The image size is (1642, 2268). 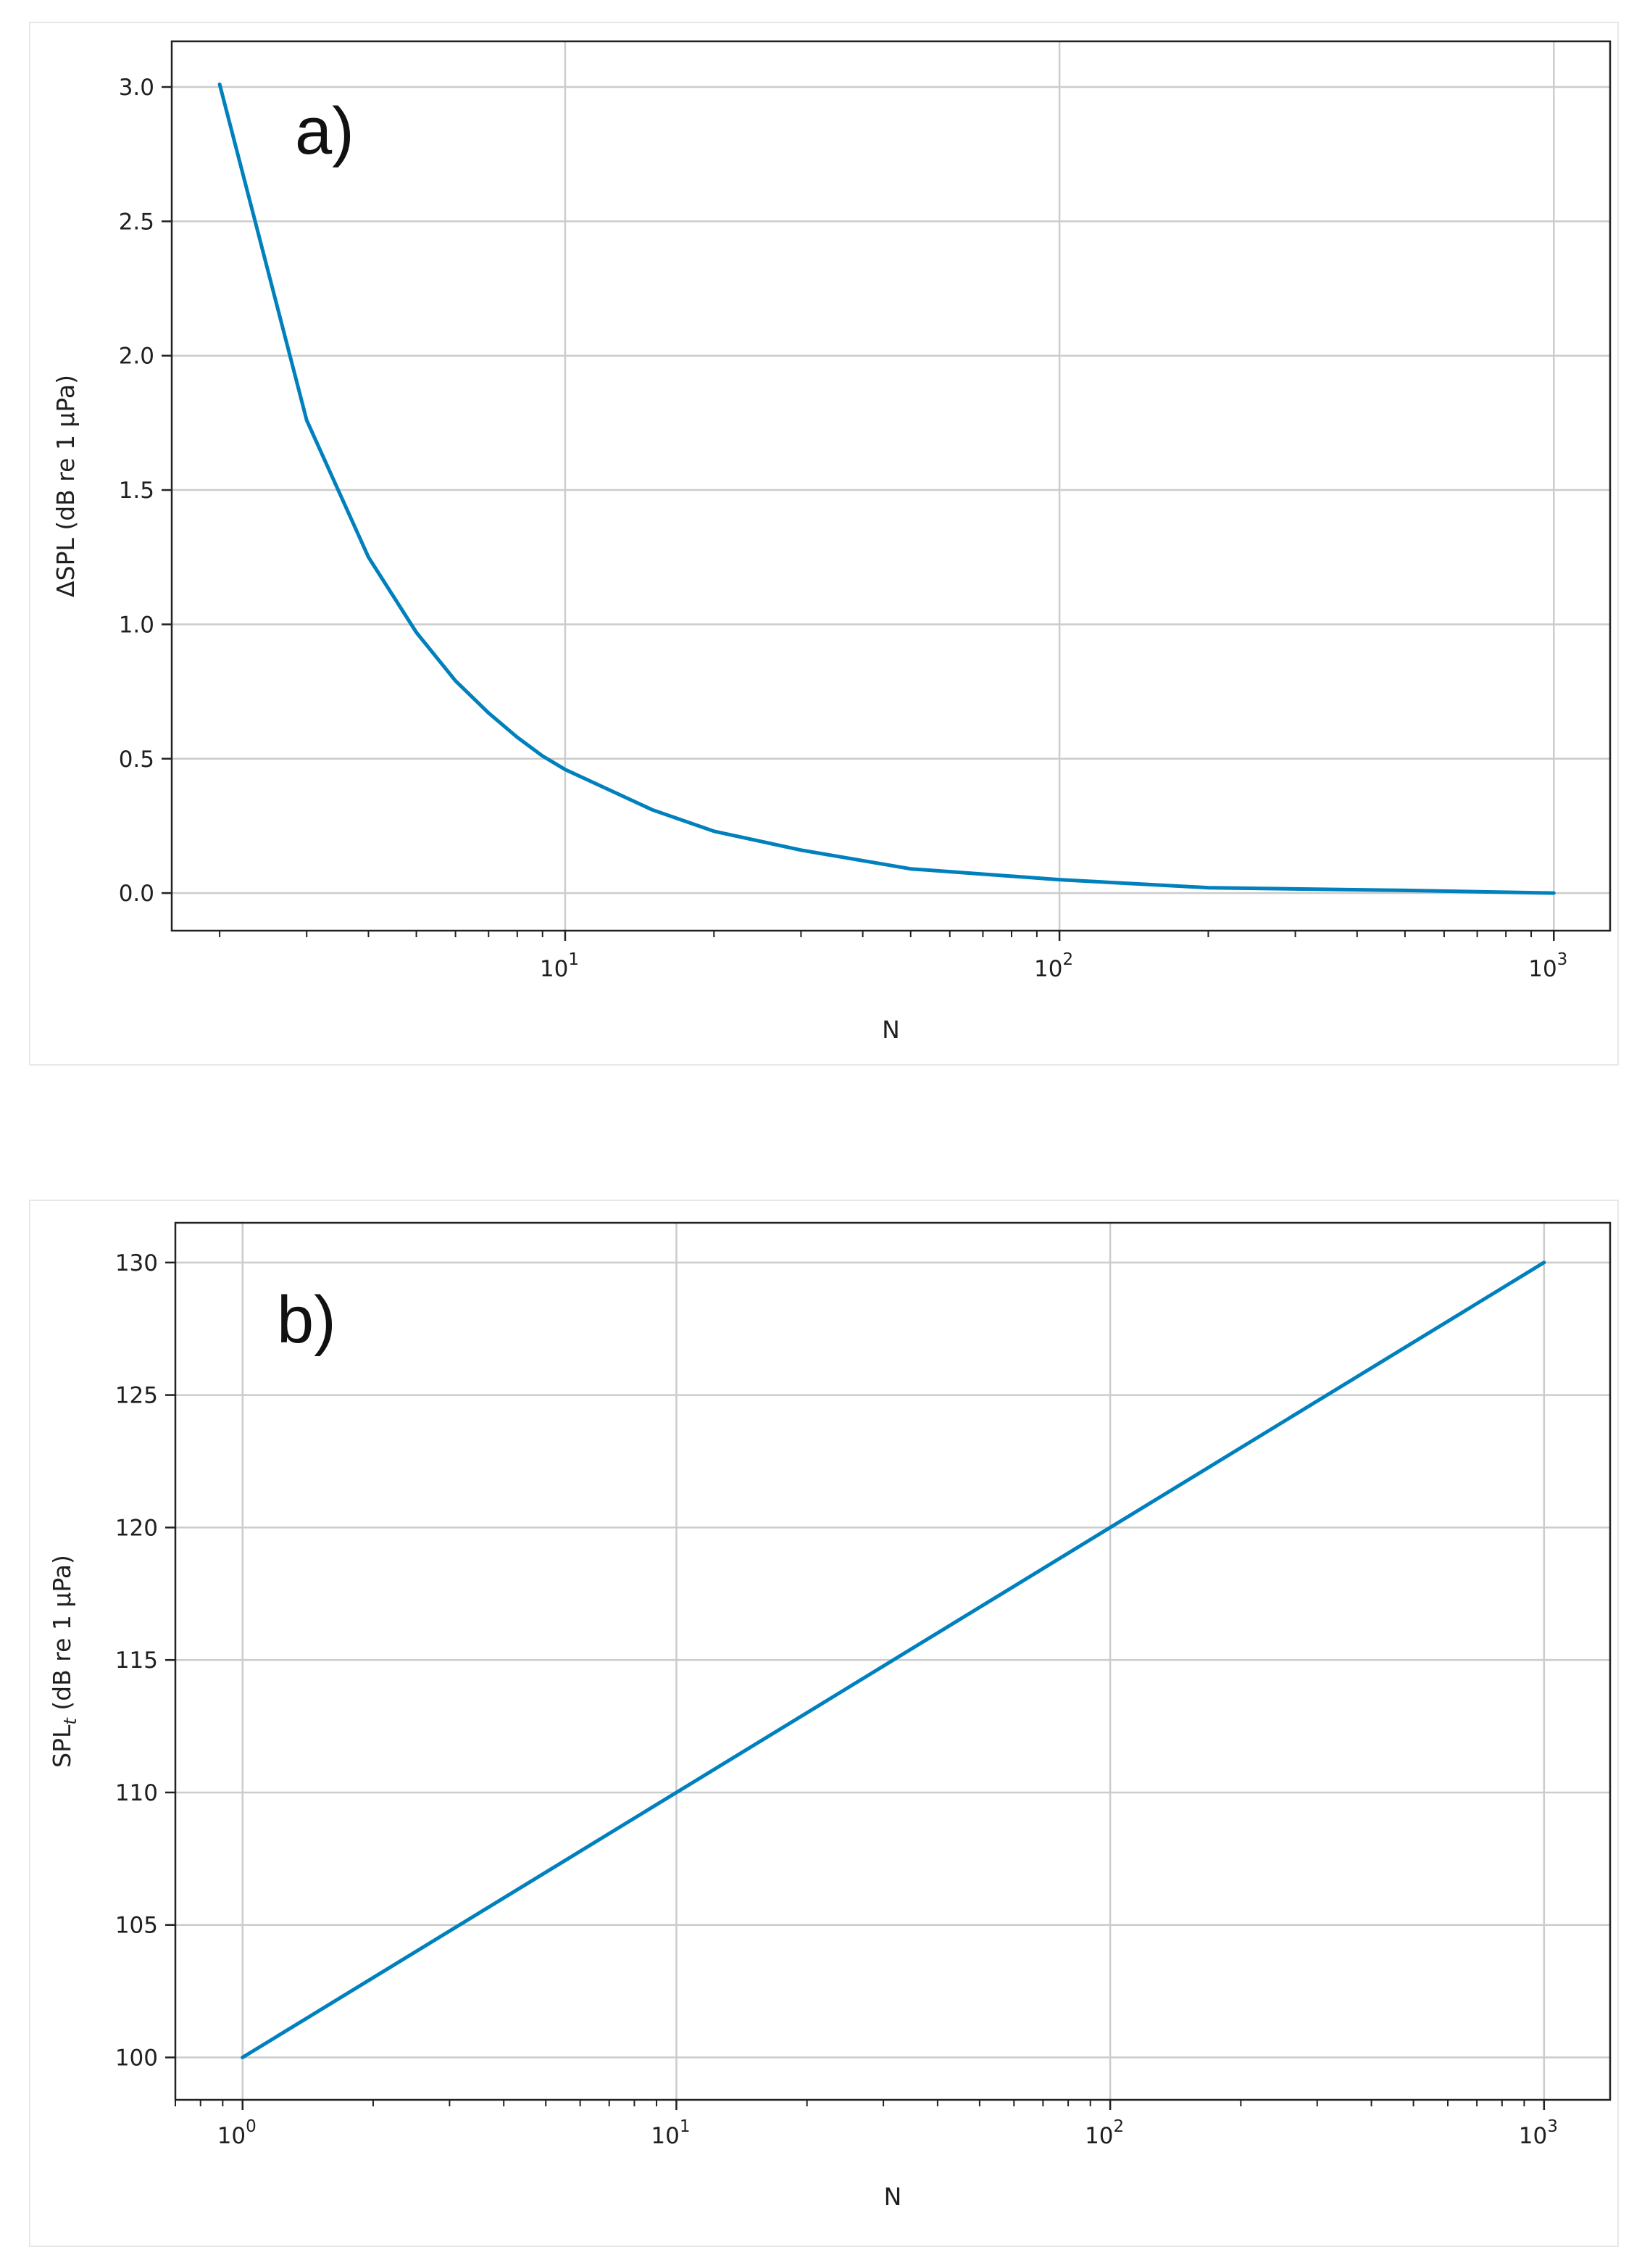 What do you see at coordinates (136, 1528) in the screenshot?
I see `y-tick-label: 120` at bounding box center [136, 1528].